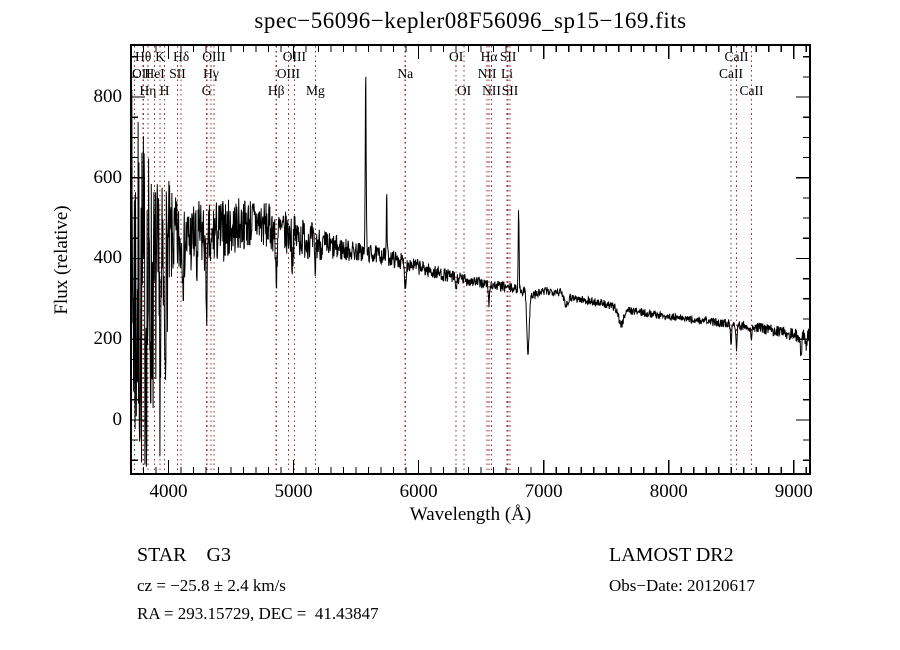 The height and width of the screenshot is (650, 900). Describe the element at coordinates (164, 90) in the screenshot. I see `spectral-line-label-H: H` at that location.